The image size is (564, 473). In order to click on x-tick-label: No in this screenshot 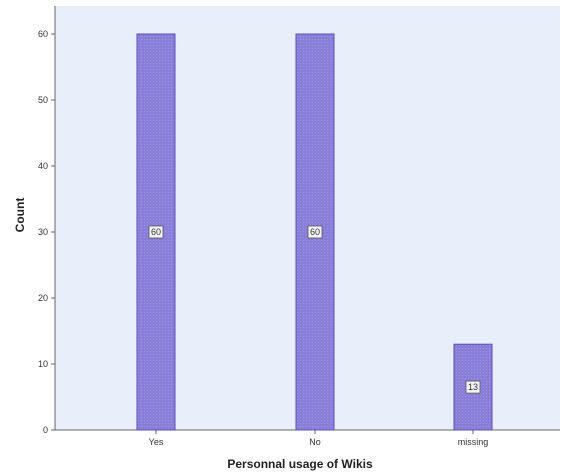, I will do `click(315, 442)`.